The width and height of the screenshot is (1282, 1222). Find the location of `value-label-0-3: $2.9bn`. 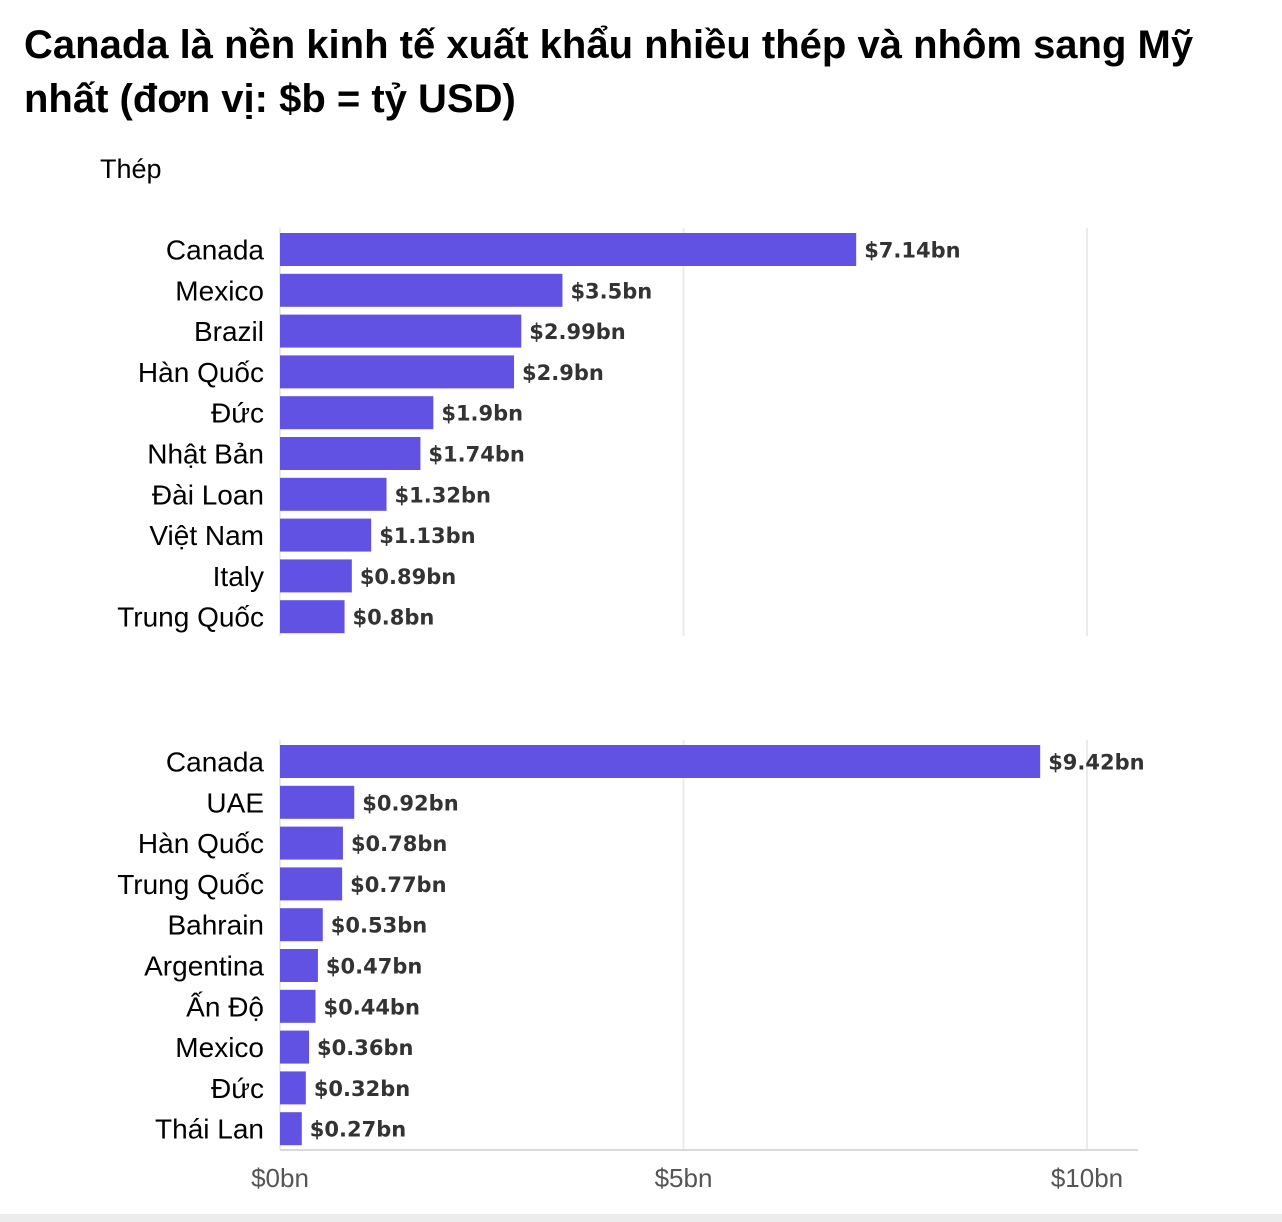

value-label-0-3: $2.9bn is located at coordinates (563, 373).